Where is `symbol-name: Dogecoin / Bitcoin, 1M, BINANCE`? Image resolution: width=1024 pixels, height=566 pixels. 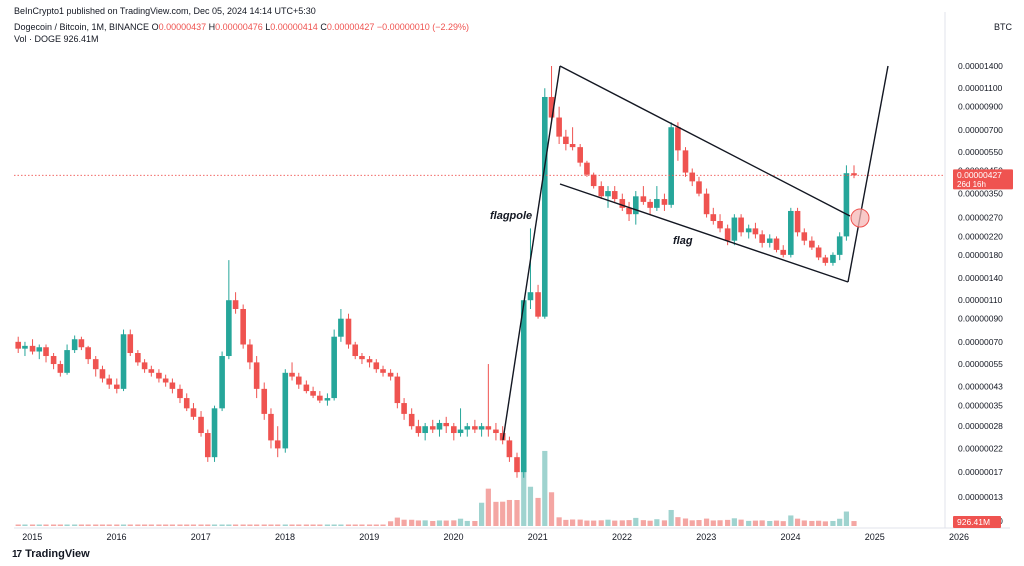 symbol-name: Dogecoin / Bitcoin, 1M, BINANCE is located at coordinates (82, 27).